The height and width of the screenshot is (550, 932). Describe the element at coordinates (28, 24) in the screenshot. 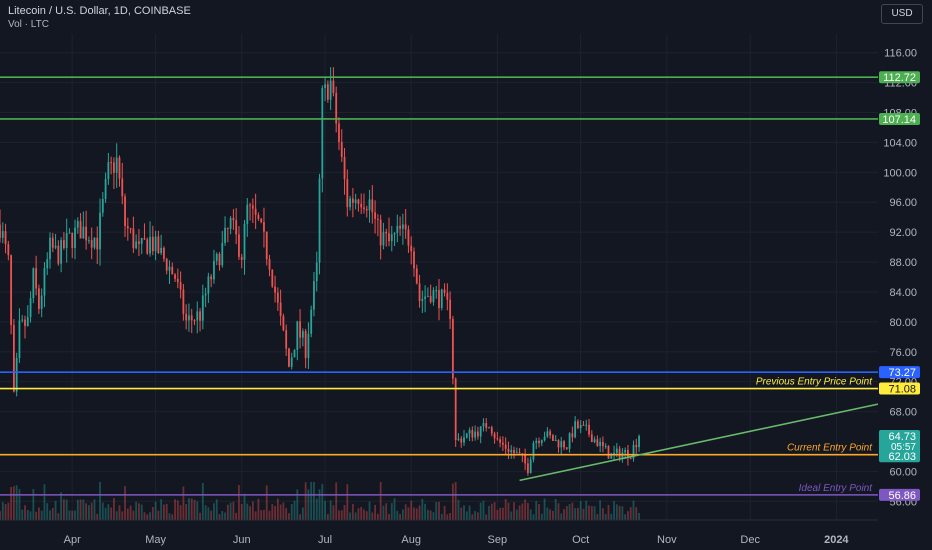

I see `volume-indicator-label: Vol · LTC` at that location.